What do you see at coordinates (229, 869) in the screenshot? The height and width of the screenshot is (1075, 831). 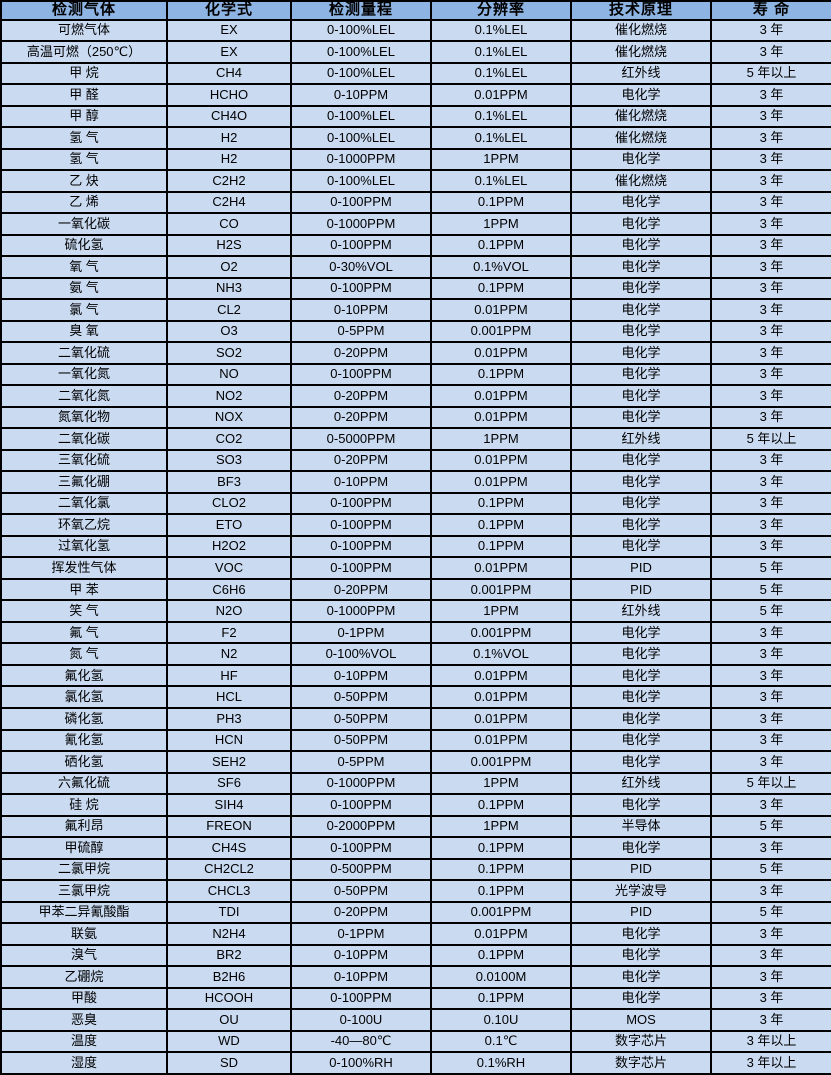 I see `cell-chemical-formula: CH2CL2` at bounding box center [229, 869].